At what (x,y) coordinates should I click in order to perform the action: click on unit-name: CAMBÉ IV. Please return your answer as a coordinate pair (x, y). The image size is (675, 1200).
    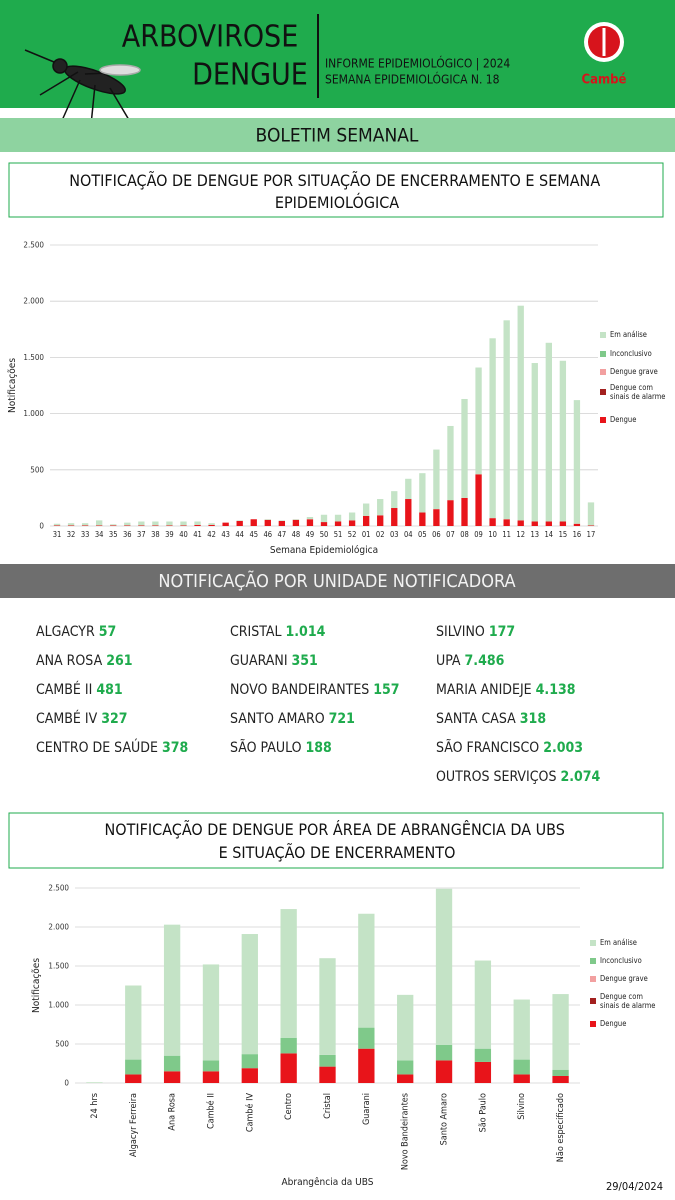
    Looking at the image, I should click on (67, 718).